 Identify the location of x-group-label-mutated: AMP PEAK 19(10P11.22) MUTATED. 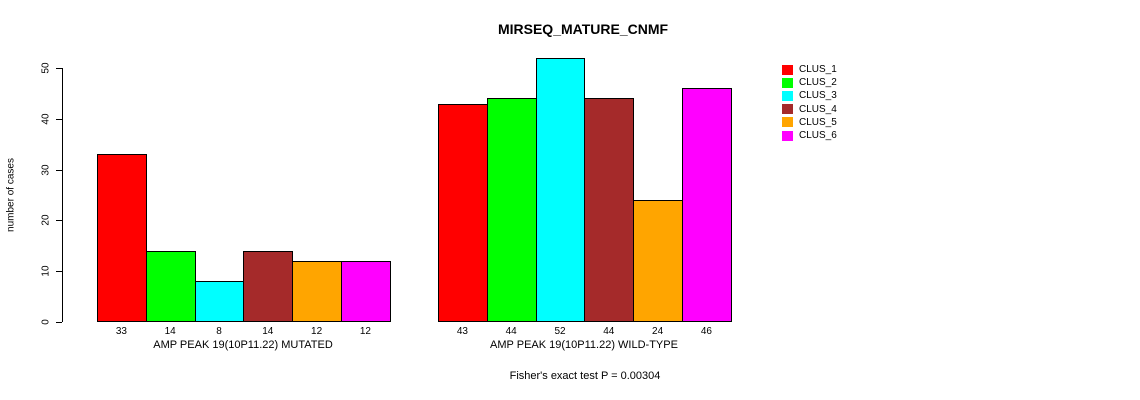
(243, 345).